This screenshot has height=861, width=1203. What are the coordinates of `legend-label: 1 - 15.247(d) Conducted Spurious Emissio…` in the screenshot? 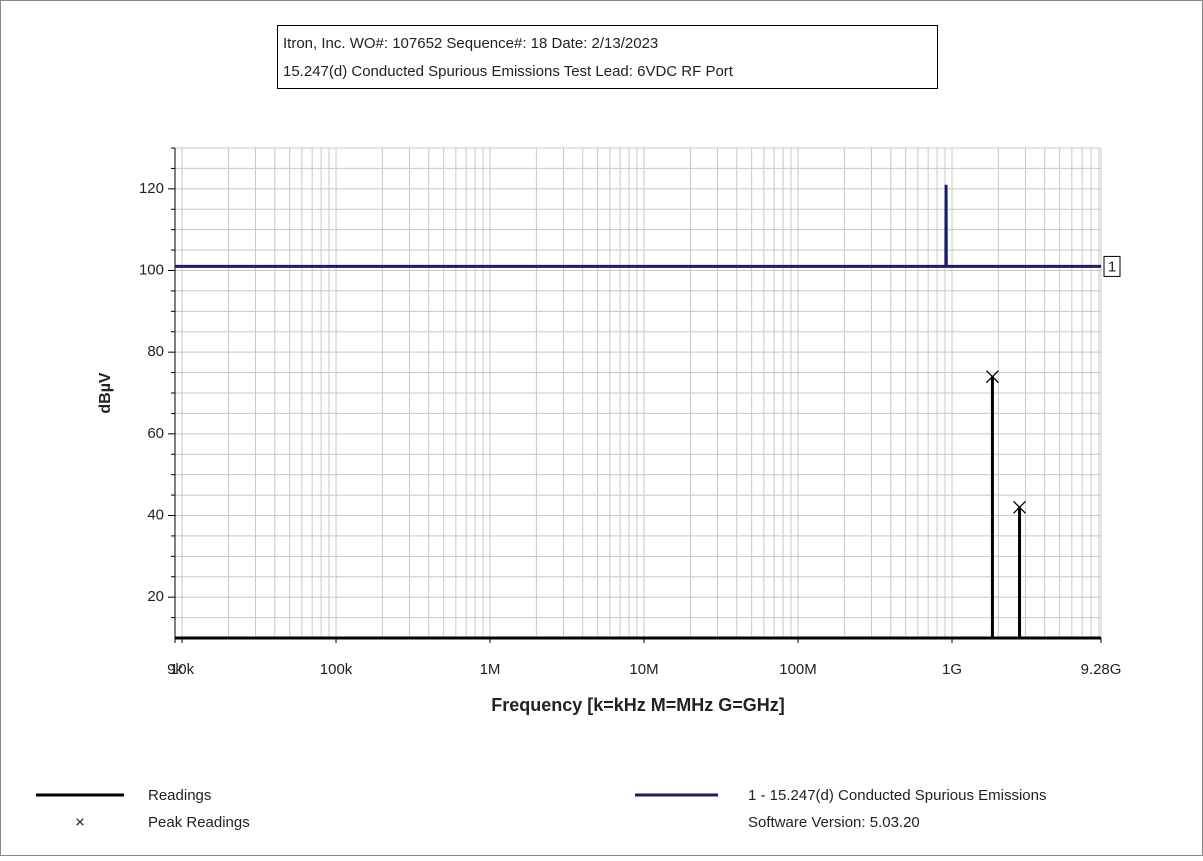 It's located at (897, 795).